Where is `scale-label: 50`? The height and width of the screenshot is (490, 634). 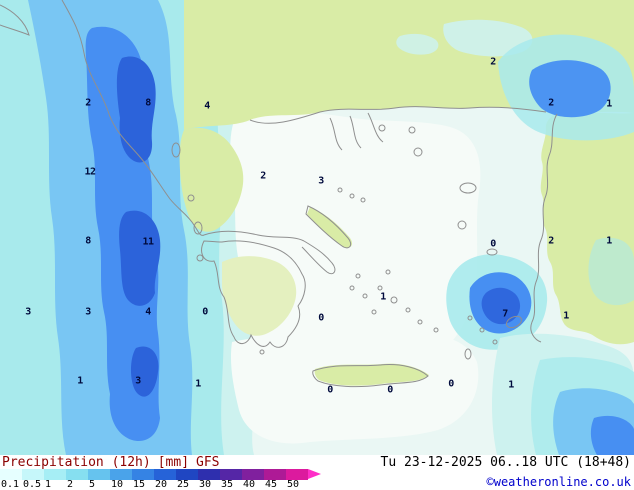 scale-label: 50 is located at coordinates (293, 484).